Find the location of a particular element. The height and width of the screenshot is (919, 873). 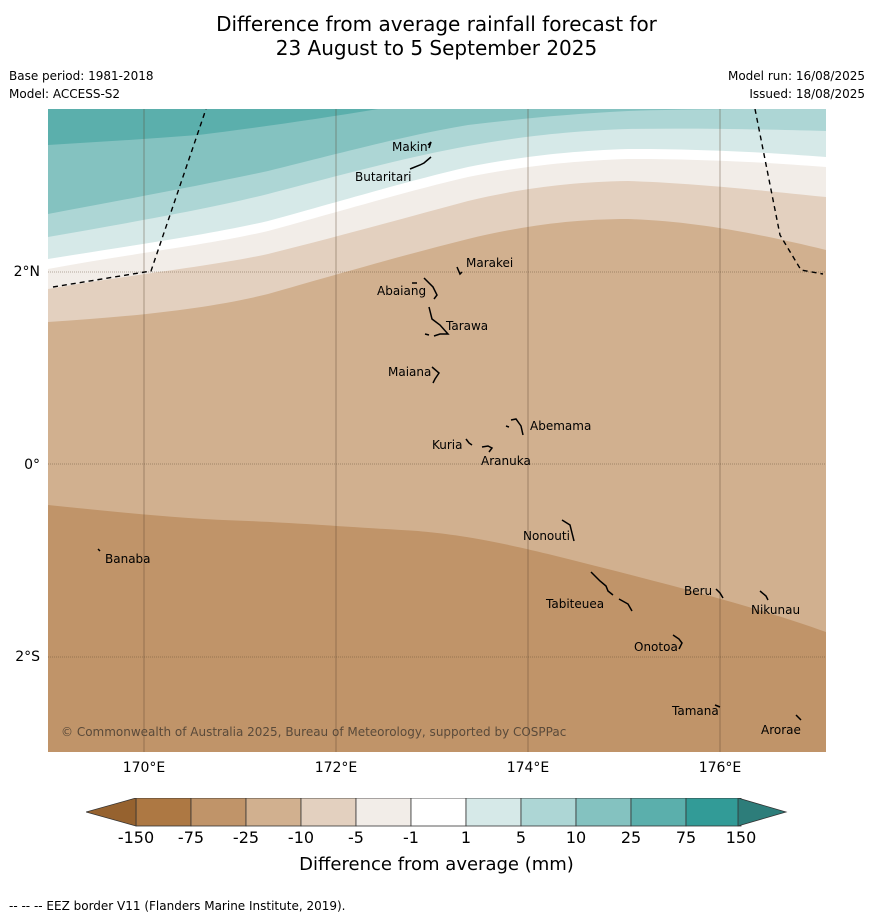

colorbar is located at coordinates (437, 812).